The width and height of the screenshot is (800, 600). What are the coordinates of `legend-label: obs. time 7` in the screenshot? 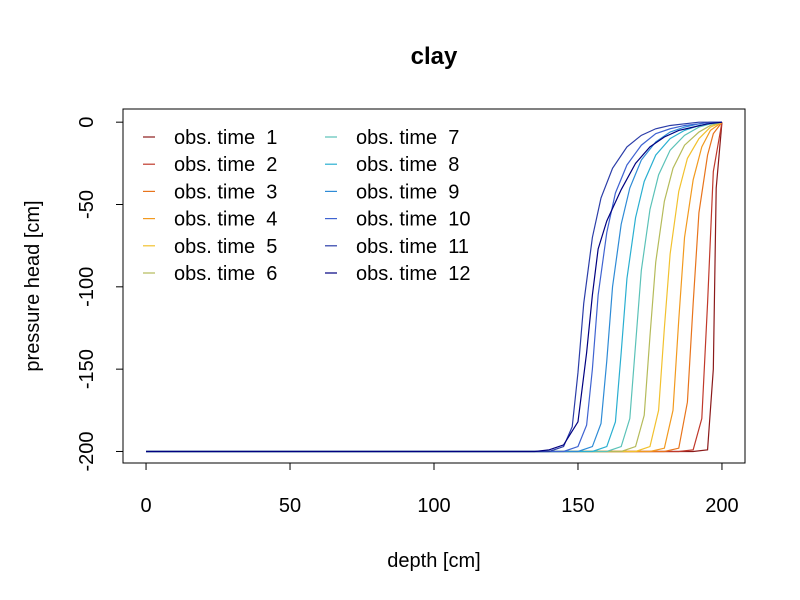 It's located at (407, 138).